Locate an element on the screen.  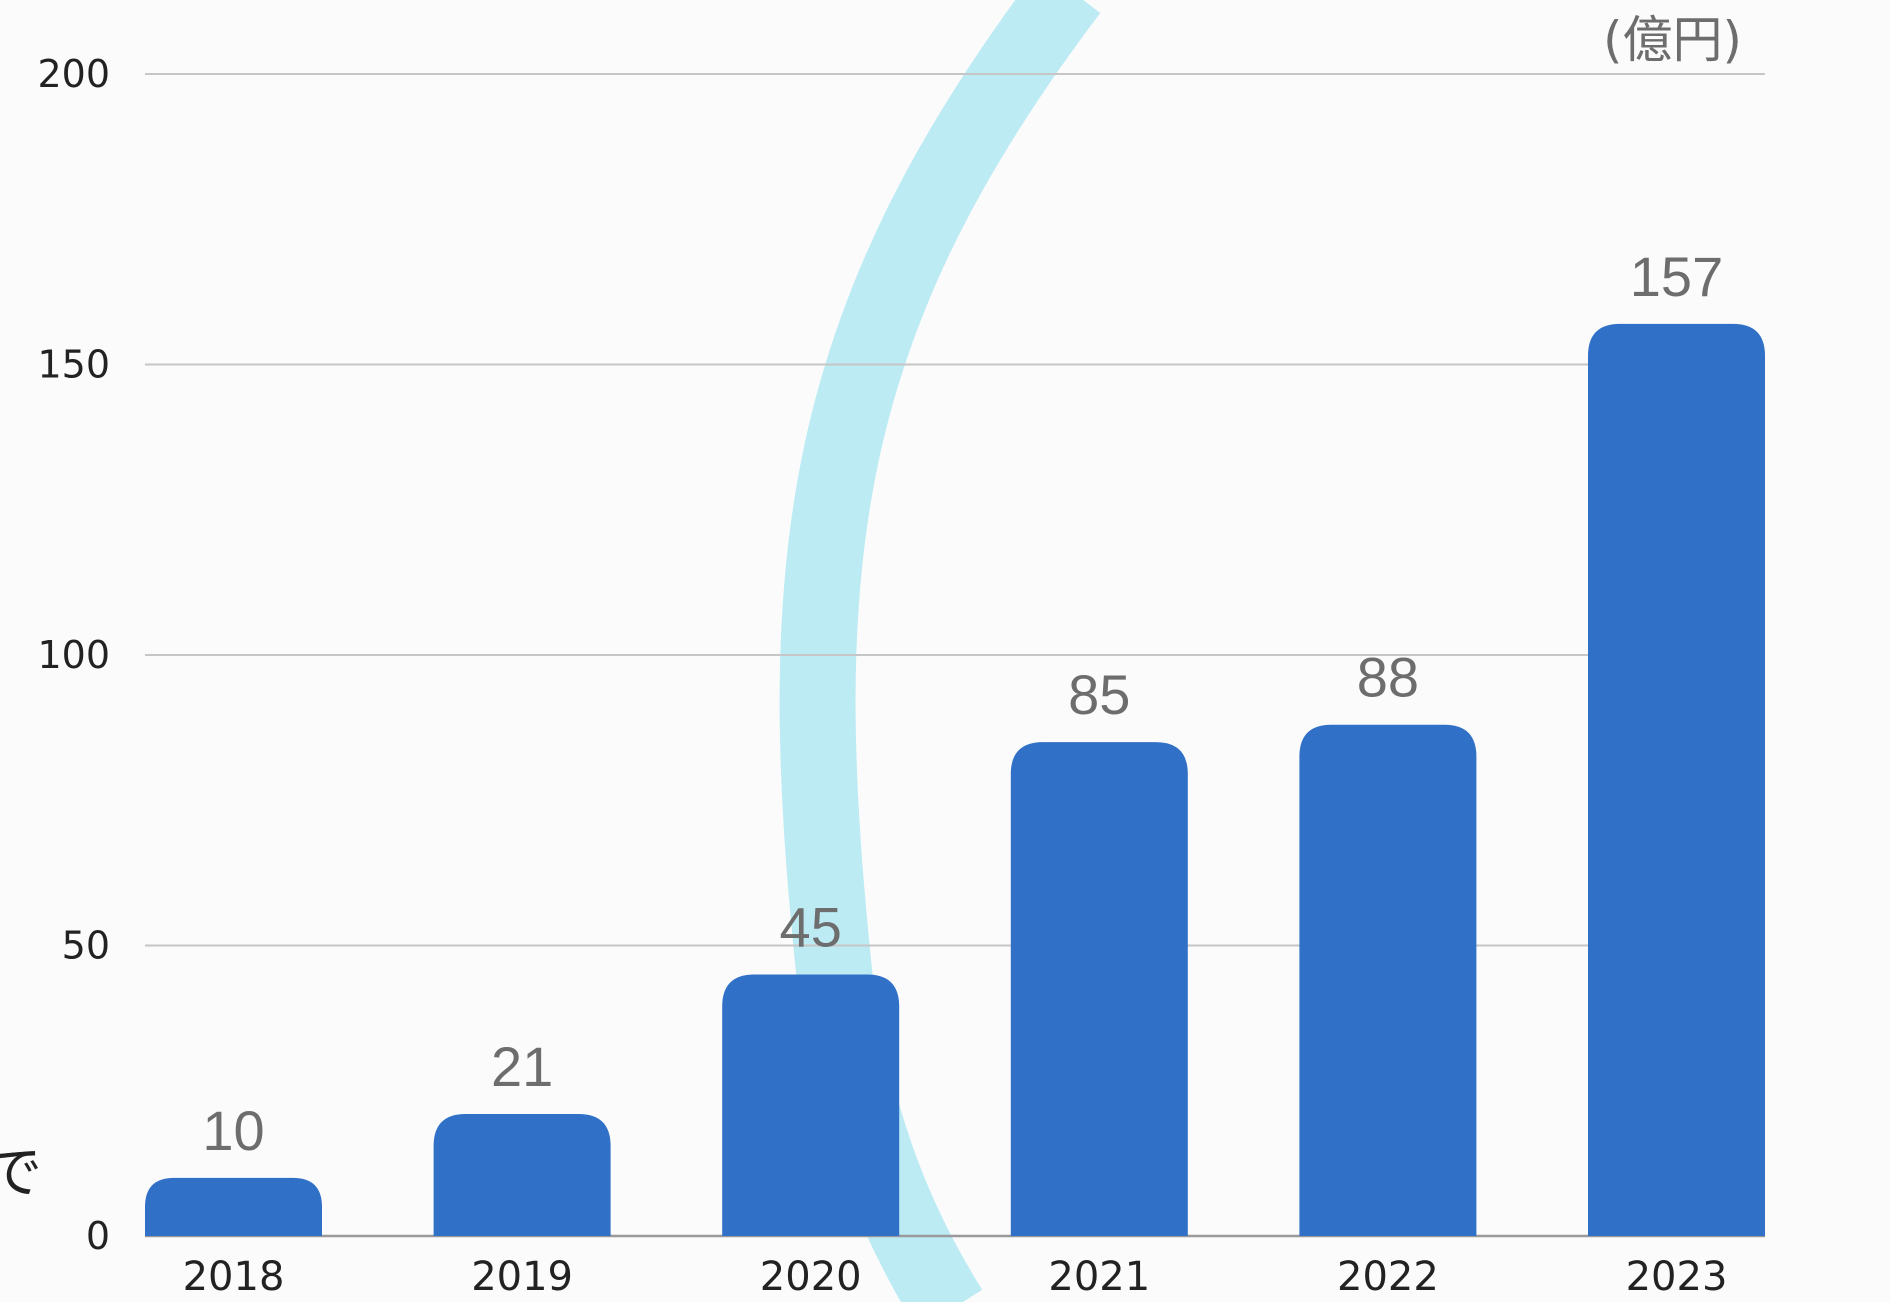
data-label: 10 is located at coordinates (233, 1130).